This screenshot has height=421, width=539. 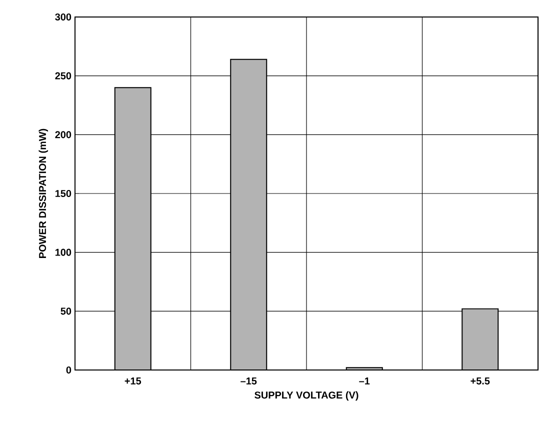 What do you see at coordinates (63, 134) in the screenshot?
I see `y-tick-label: 200` at bounding box center [63, 134].